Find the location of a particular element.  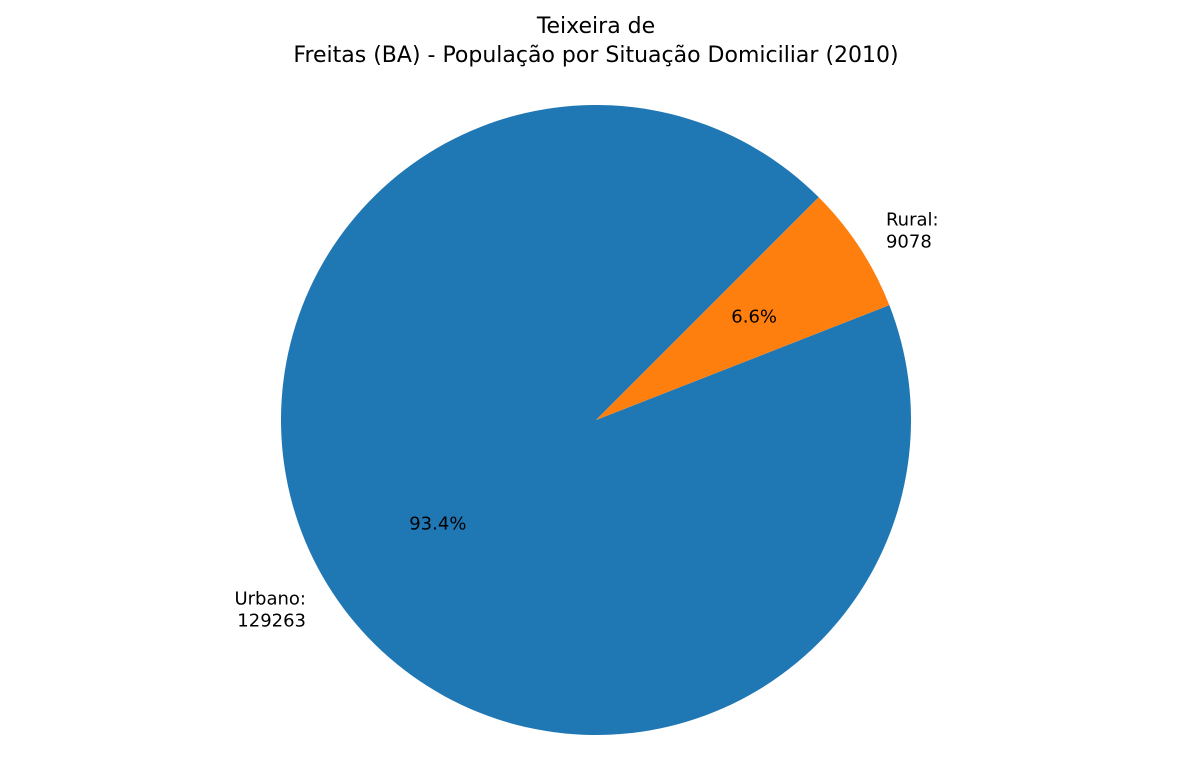

pie-slice-rural is located at coordinates (743, 308).